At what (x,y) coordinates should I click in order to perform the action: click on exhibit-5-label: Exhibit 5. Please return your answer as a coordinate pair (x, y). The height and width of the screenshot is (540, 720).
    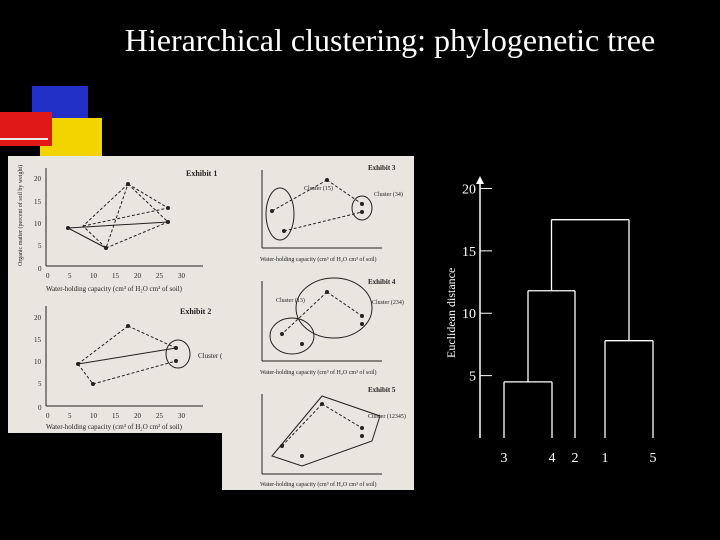
    Looking at the image, I should click on (382, 390).